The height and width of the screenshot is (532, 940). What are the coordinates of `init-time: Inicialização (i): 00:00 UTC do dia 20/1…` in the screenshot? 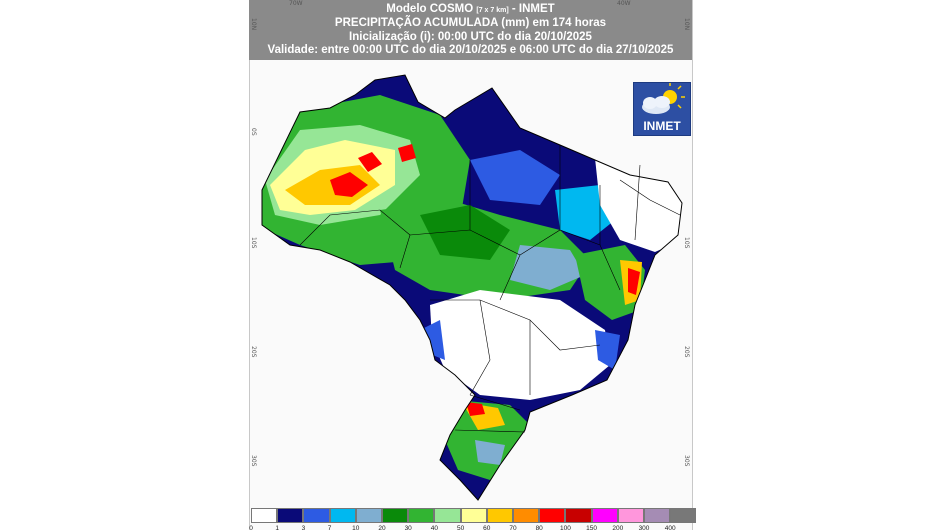 It's located at (470, 36).